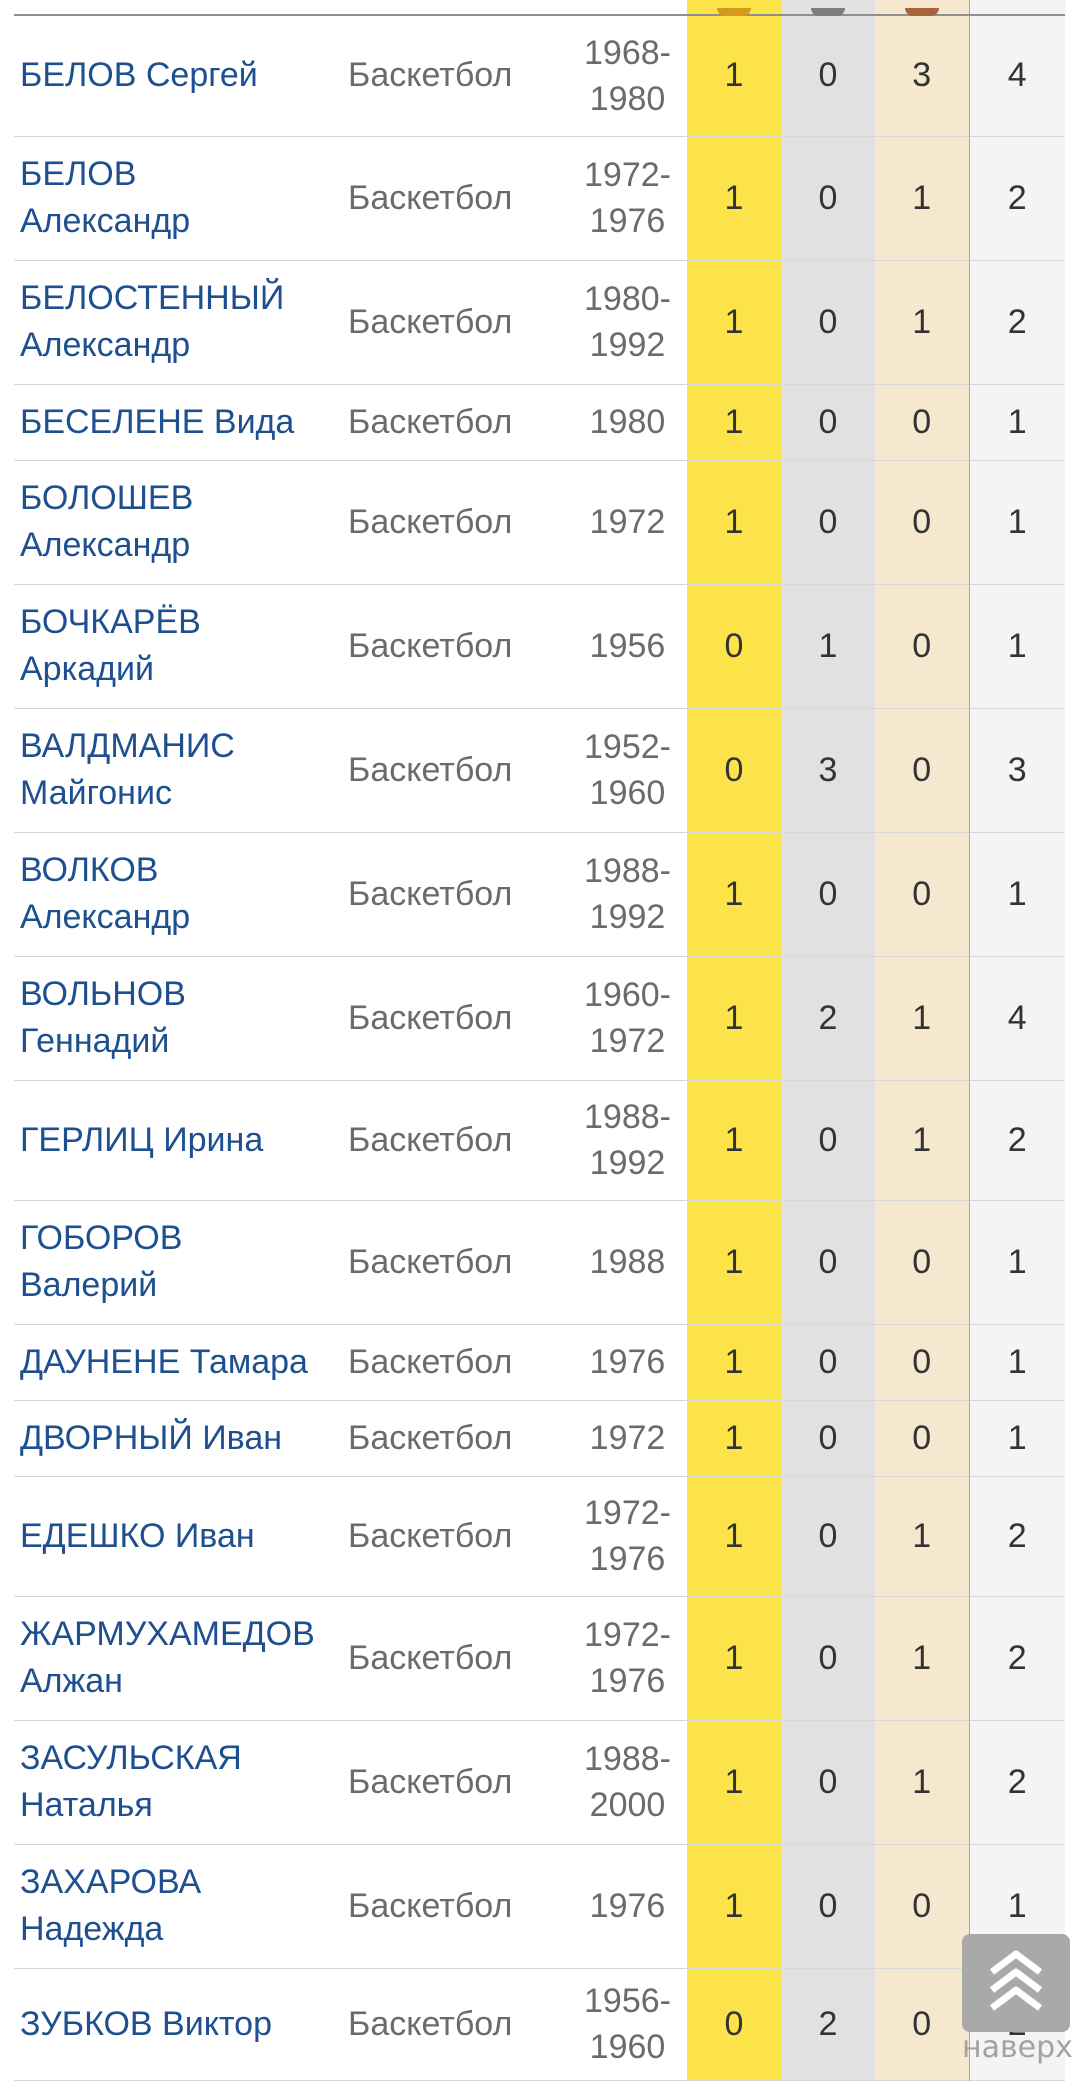  Describe the element at coordinates (627, 1018) in the screenshot. I see `years-cell: 1960- 1972` at that location.